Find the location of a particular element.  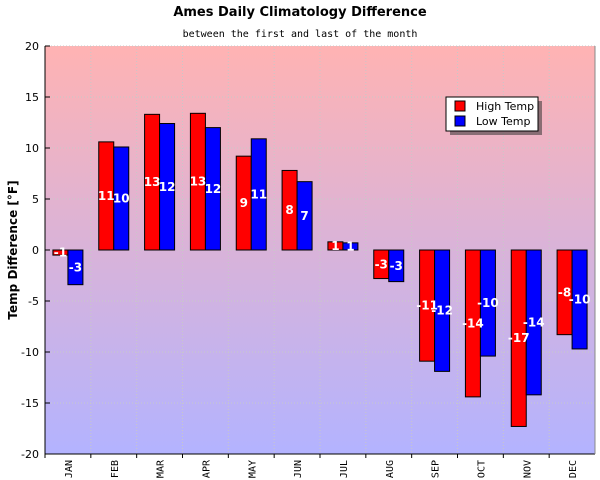

chart-subtitle: between the first and last of the month is located at coordinates (300, 34).